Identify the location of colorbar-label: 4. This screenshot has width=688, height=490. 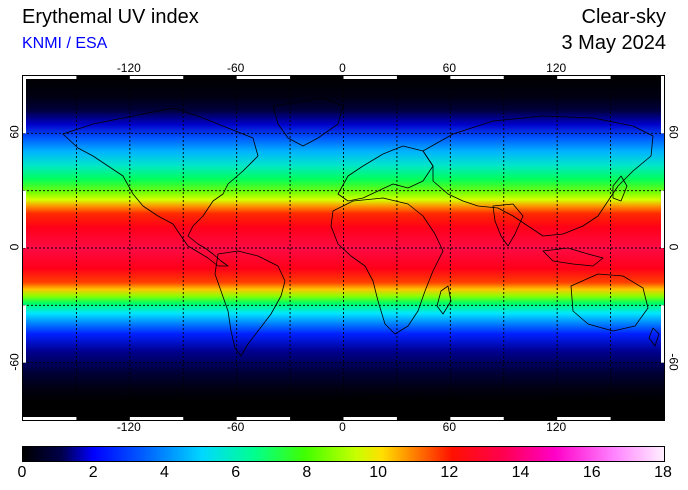
(164, 472).